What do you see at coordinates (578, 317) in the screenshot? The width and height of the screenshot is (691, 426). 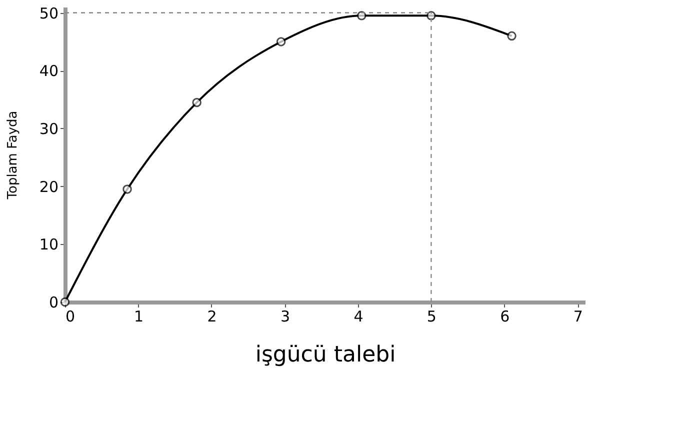 I see `x-tick-label: 7` at bounding box center [578, 317].